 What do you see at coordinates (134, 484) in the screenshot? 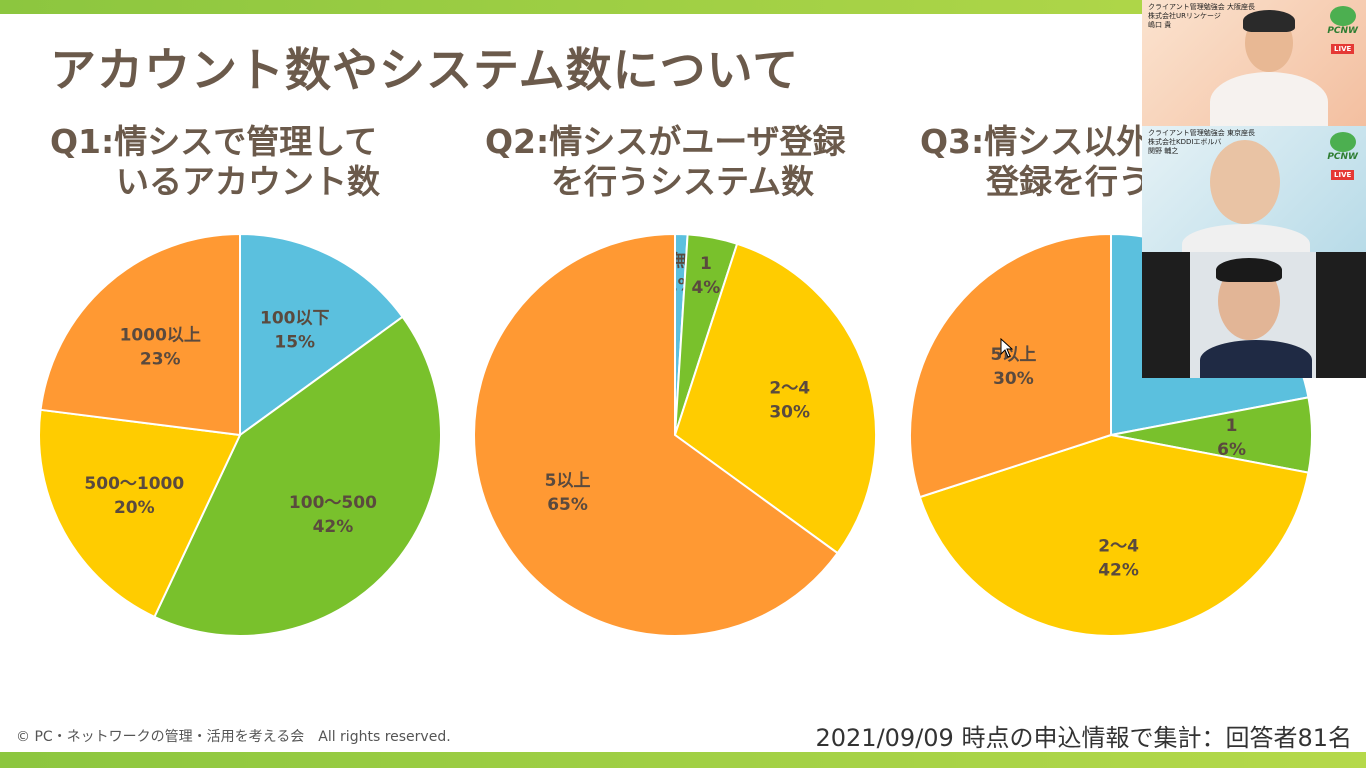
I see `pie1-slice-3-label: 500～1000` at bounding box center [134, 484].